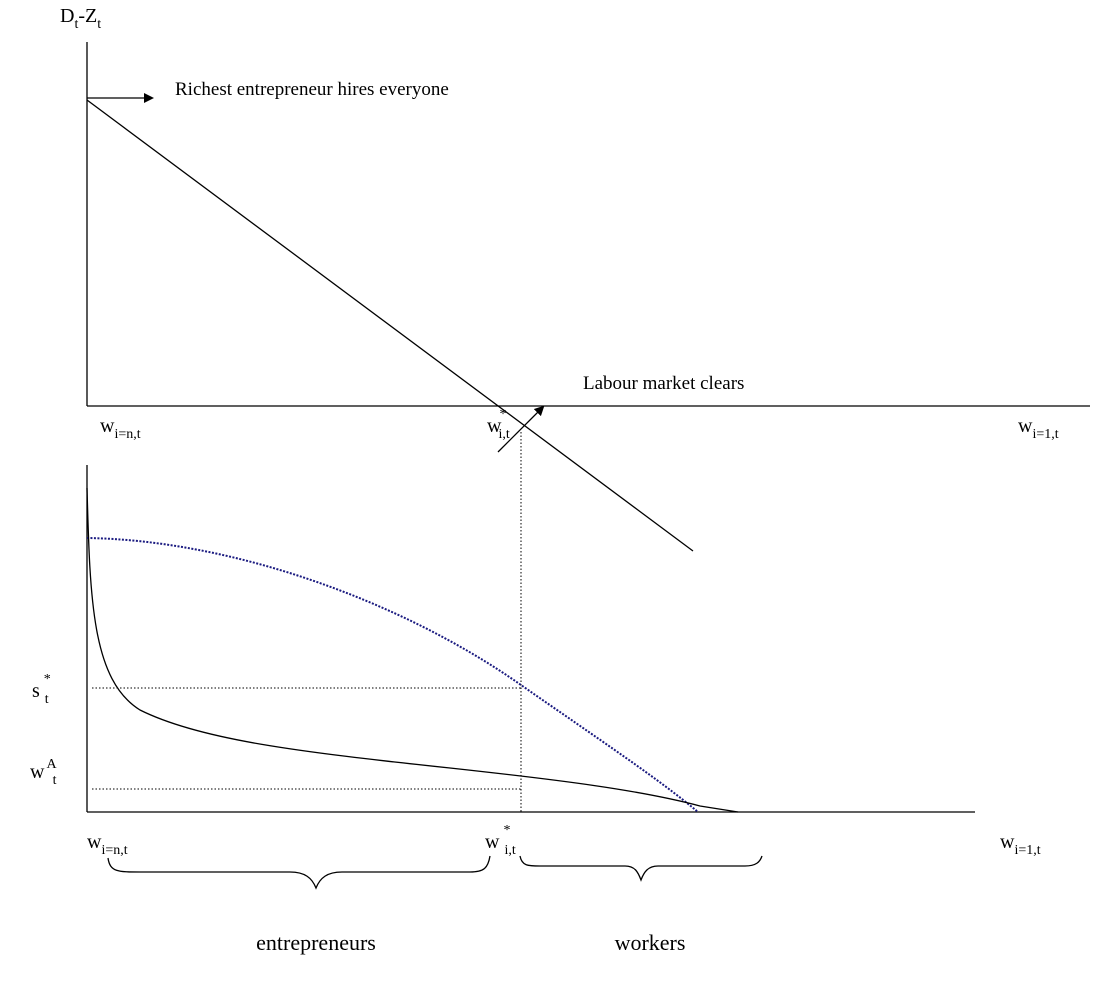 The height and width of the screenshot is (983, 1094). I want to click on annotation: Richest entrepreneur hires everyone, so click(312, 89).